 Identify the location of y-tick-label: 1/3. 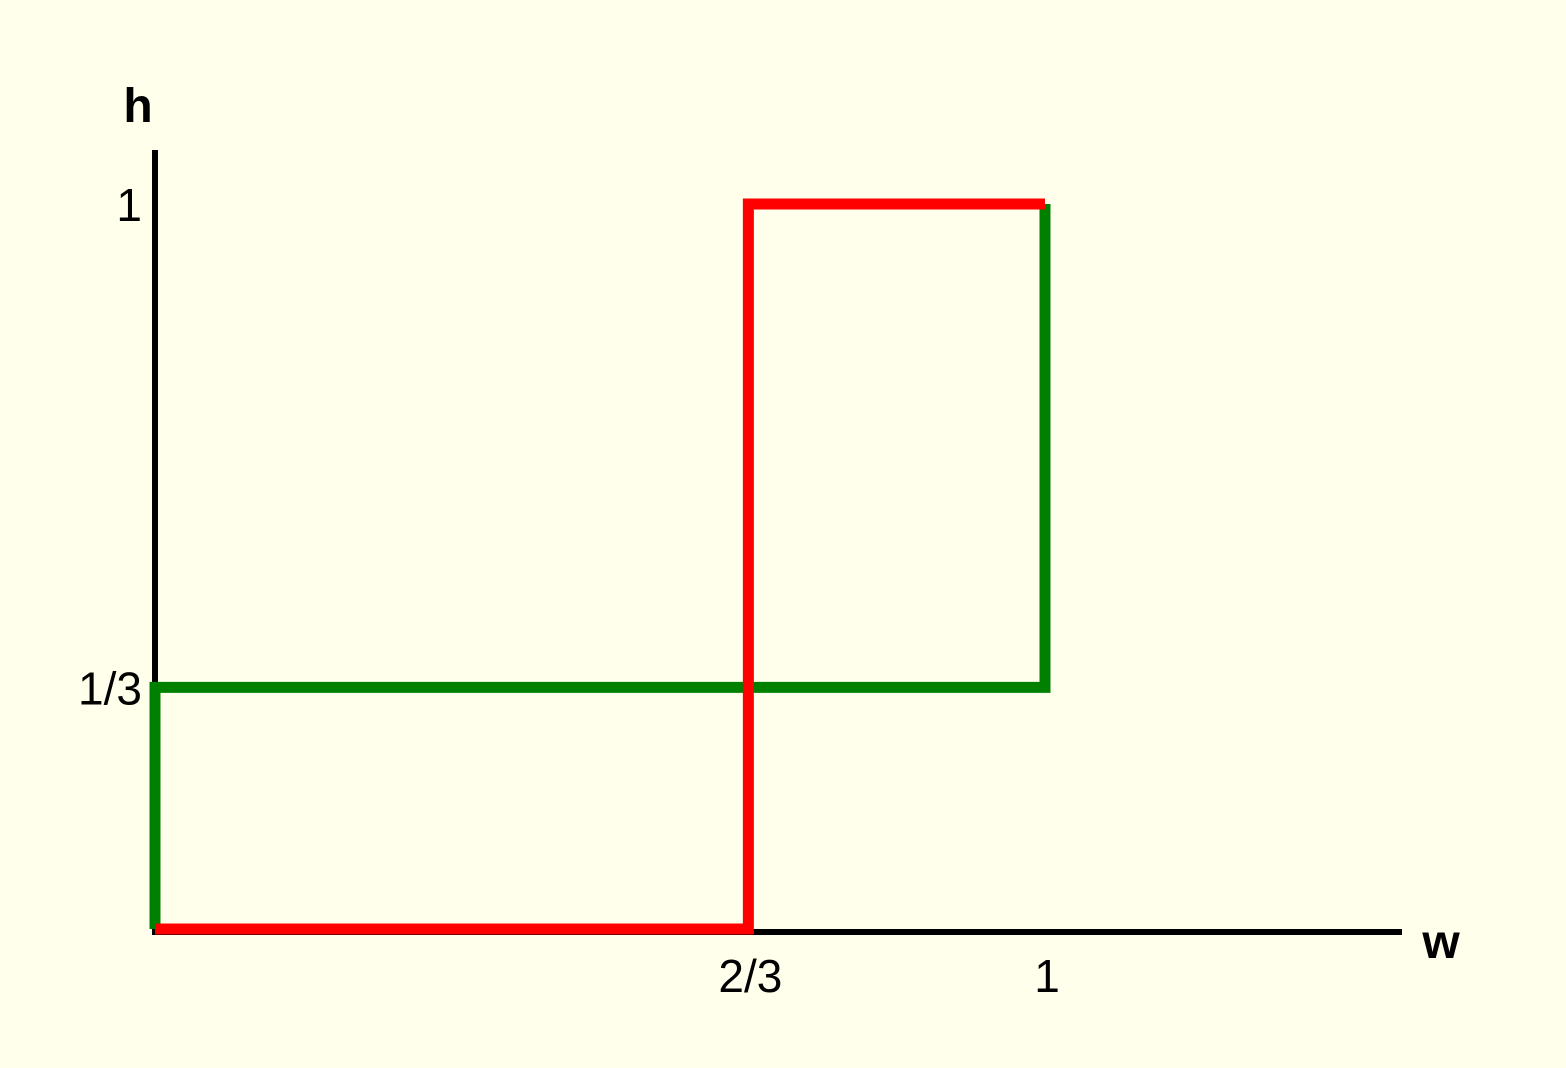
(110, 688).